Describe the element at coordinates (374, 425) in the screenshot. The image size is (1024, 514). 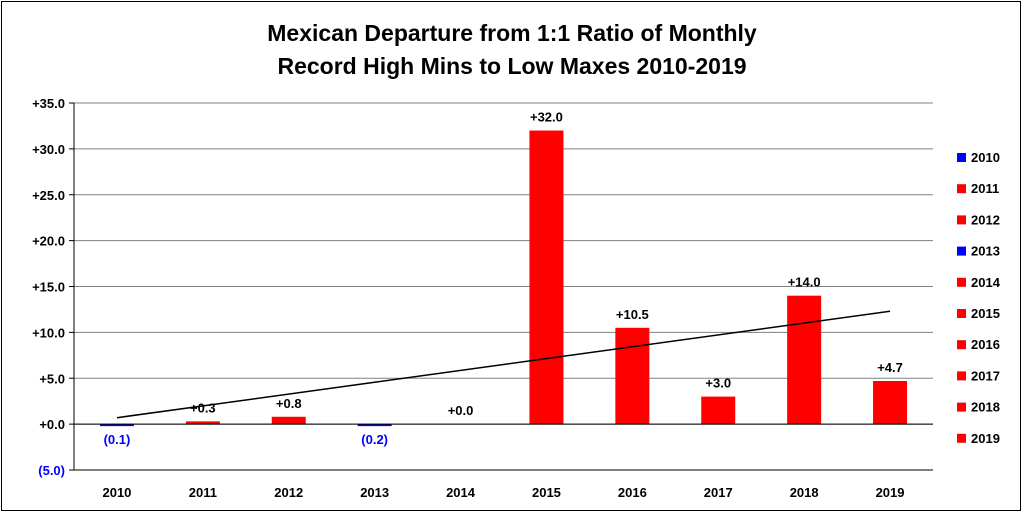
I see `bar-2013` at that location.